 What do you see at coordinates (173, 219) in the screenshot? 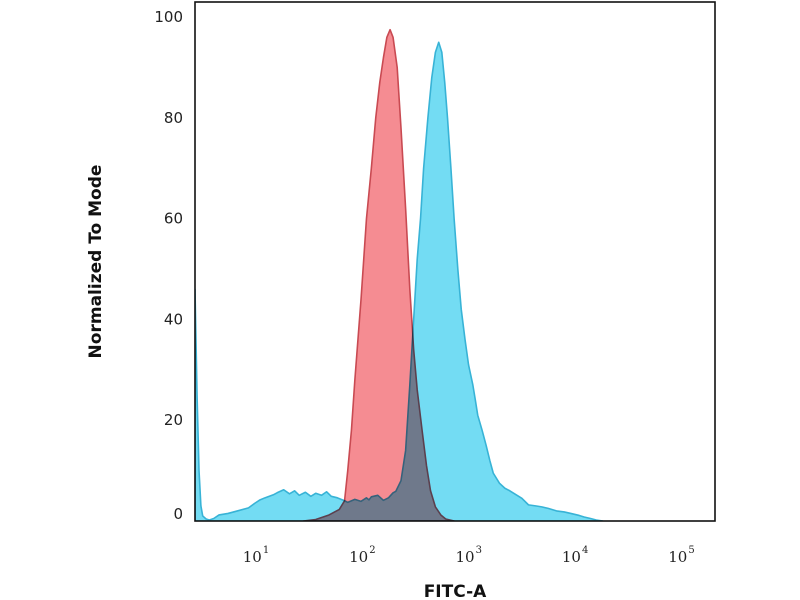
I see `y-tick-label: 60` at bounding box center [173, 219].